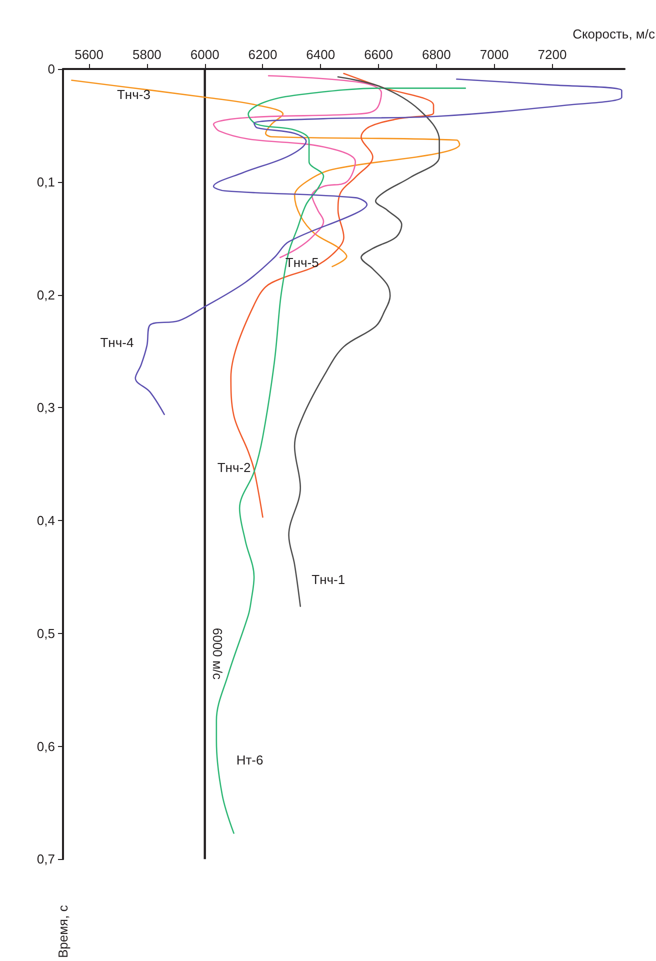  I want to click on series-label: Тнч-2, so click(234, 468).